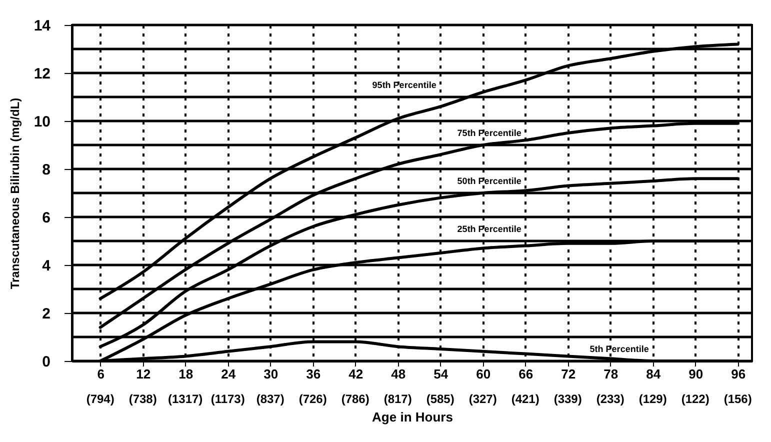 This screenshot has width=771, height=442. Describe the element at coordinates (482, 399) in the screenshot. I see `text: (327)` at that location.